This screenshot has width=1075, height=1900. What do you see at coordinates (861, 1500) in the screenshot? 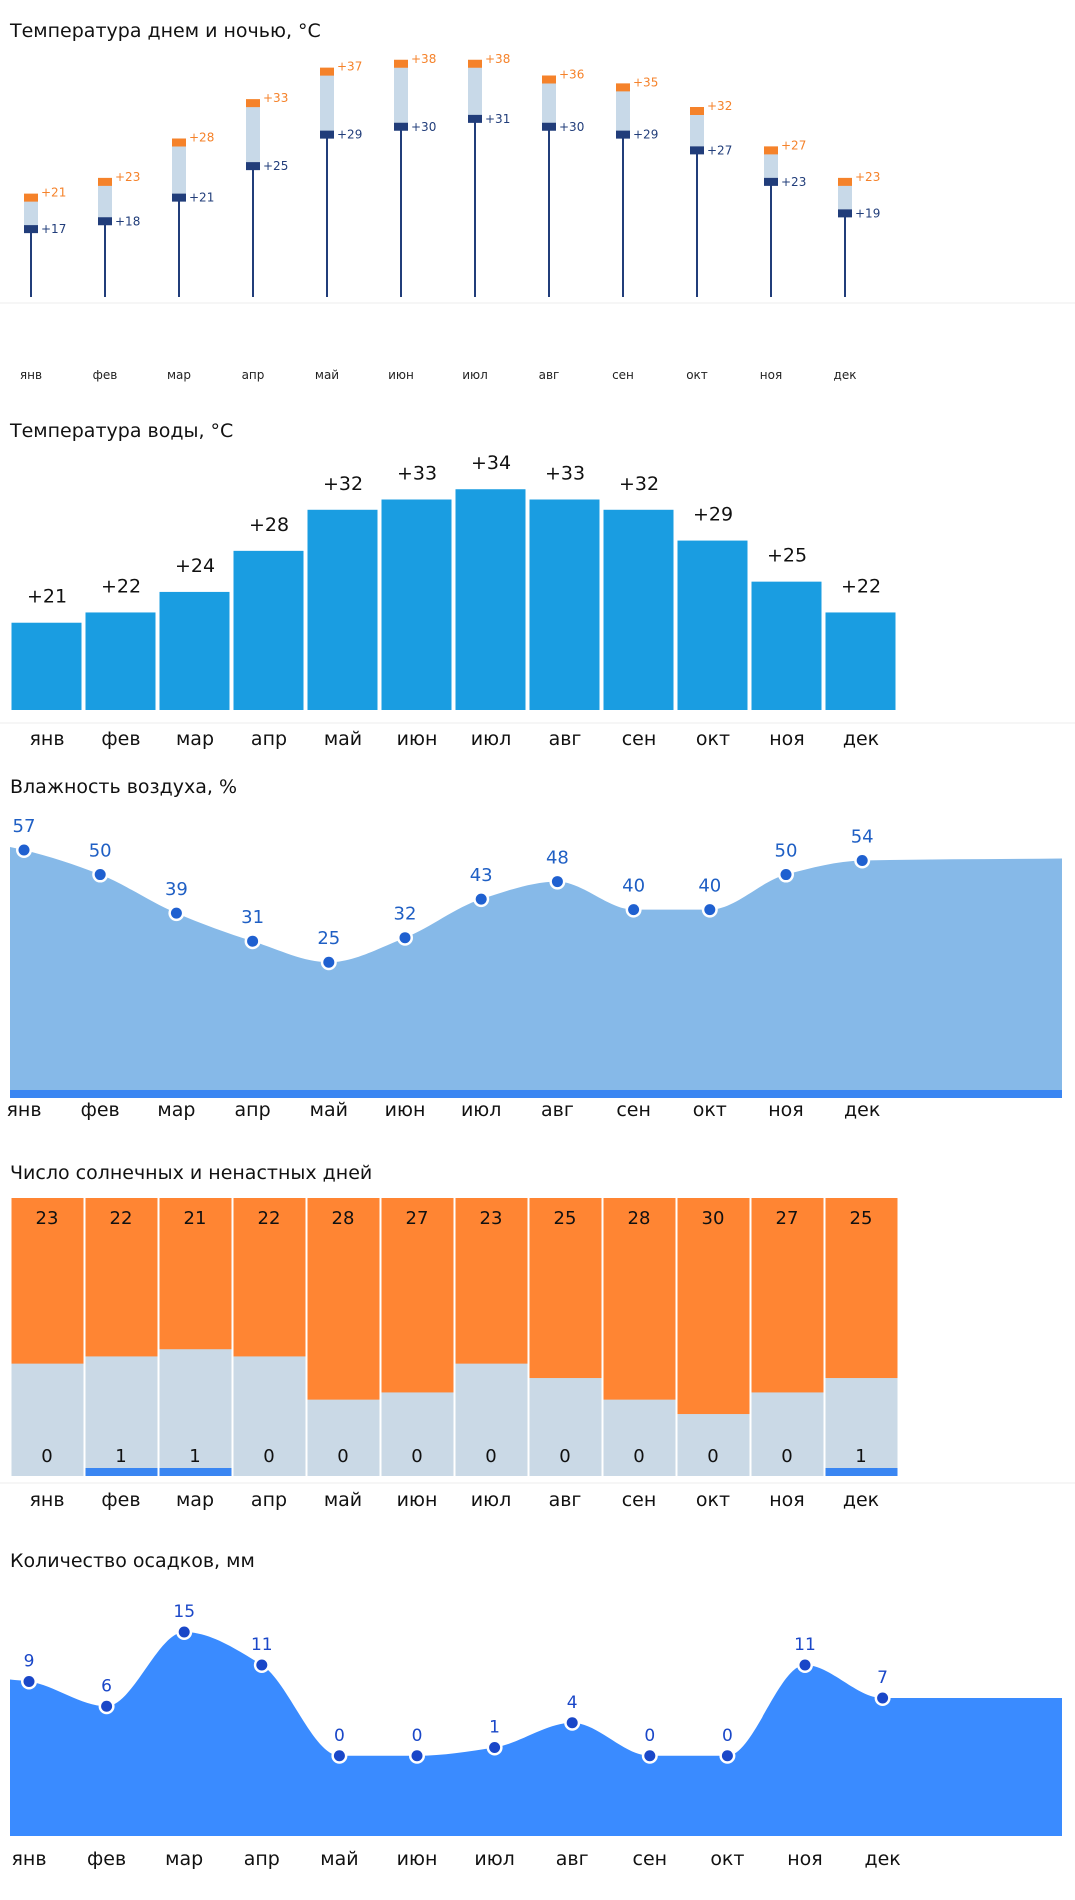
I see `sunny-month-label: дек` at bounding box center [861, 1500].